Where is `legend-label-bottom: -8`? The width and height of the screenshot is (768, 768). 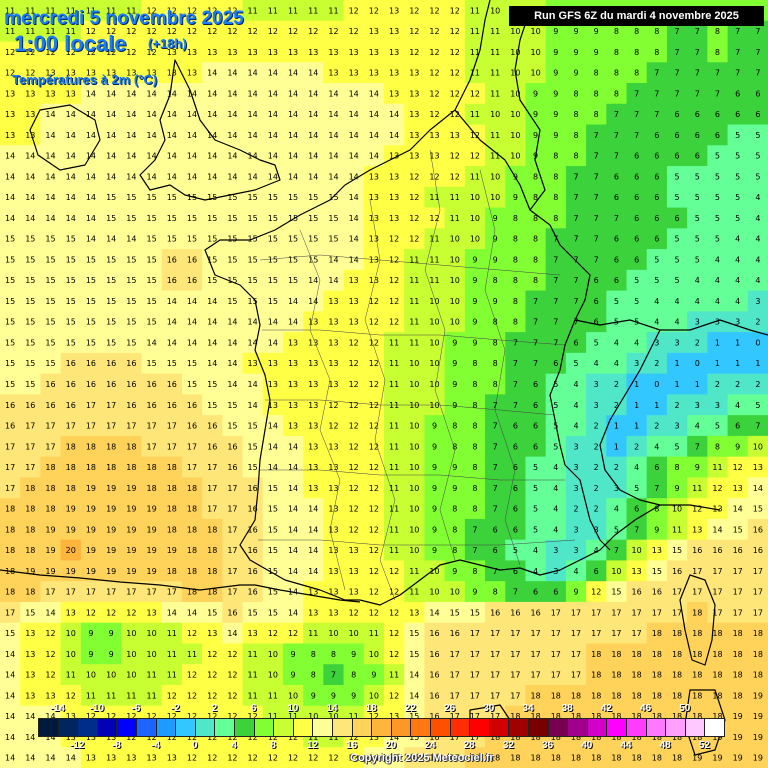
legend-label-bottom: -8 is located at coordinates (116, 745).